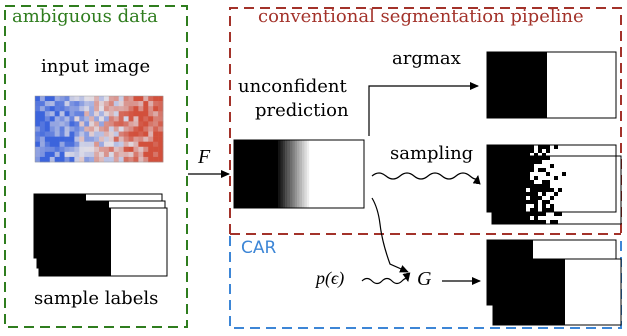 The image size is (627, 336). What do you see at coordinates (96, 66) in the screenshot?
I see `input-image-label: input image` at bounding box center [96, 66].